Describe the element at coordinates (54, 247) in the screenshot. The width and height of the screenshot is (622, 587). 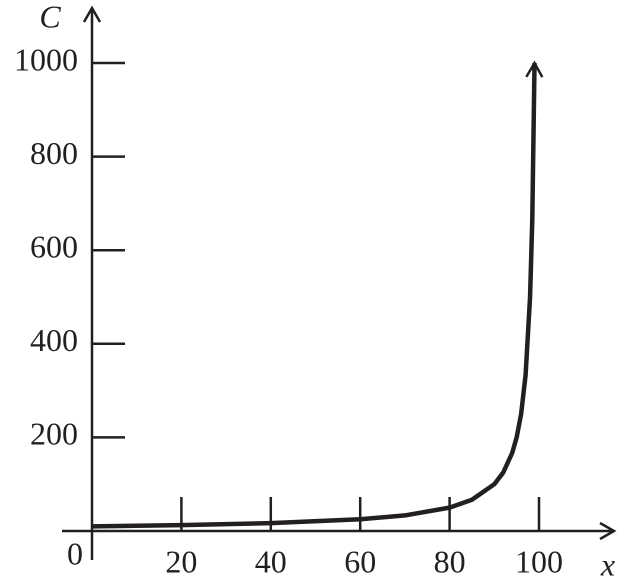
I see `y-tick-label: 600` at that location.